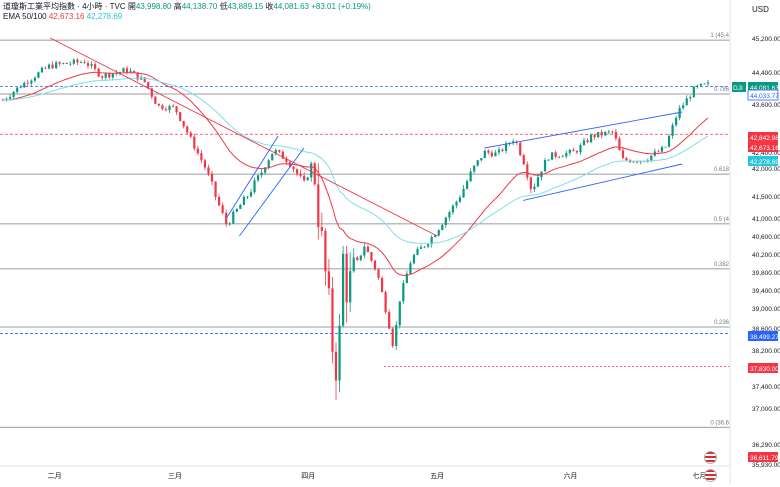 This screenshot has height=487, width=780. What do you see at coordinates (308, 476) in the screenshot?
I see `x-tick-label: 四月` at bounding box center [308, 476].